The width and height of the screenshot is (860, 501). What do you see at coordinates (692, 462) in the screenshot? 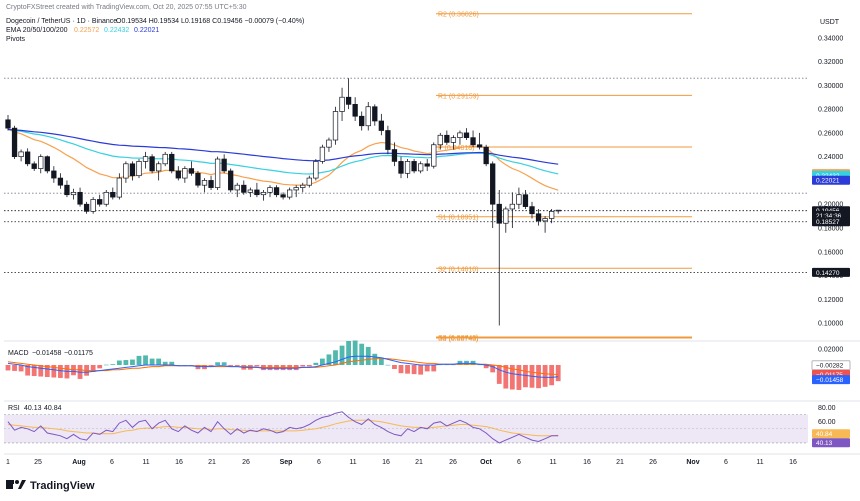
I see `date-tick-label: Nov` at bounding box center [692, 462].